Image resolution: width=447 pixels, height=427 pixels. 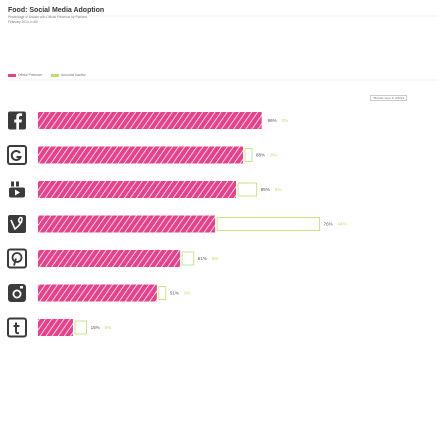 What do you see at coordinates (17, 155) in the screenshot?
I see `google-plus-icon` at bounding box center [17, 155].